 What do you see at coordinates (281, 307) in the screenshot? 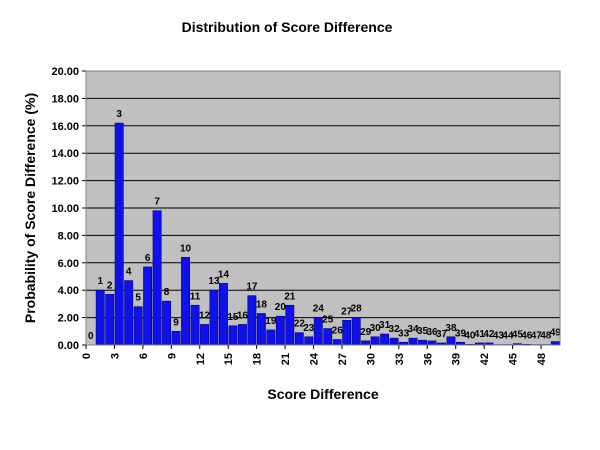
I see `data-label: 20` at bounding box center [281, 307].